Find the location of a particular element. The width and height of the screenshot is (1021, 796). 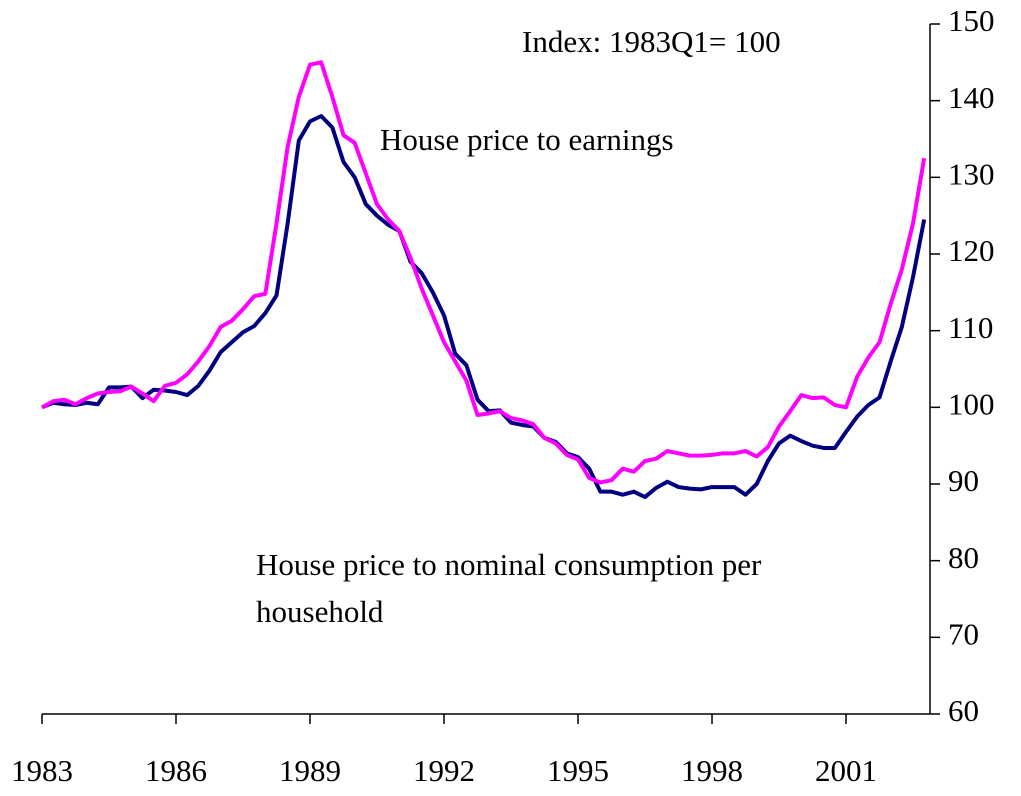

annotation: household is located at coordinates (320, 611).